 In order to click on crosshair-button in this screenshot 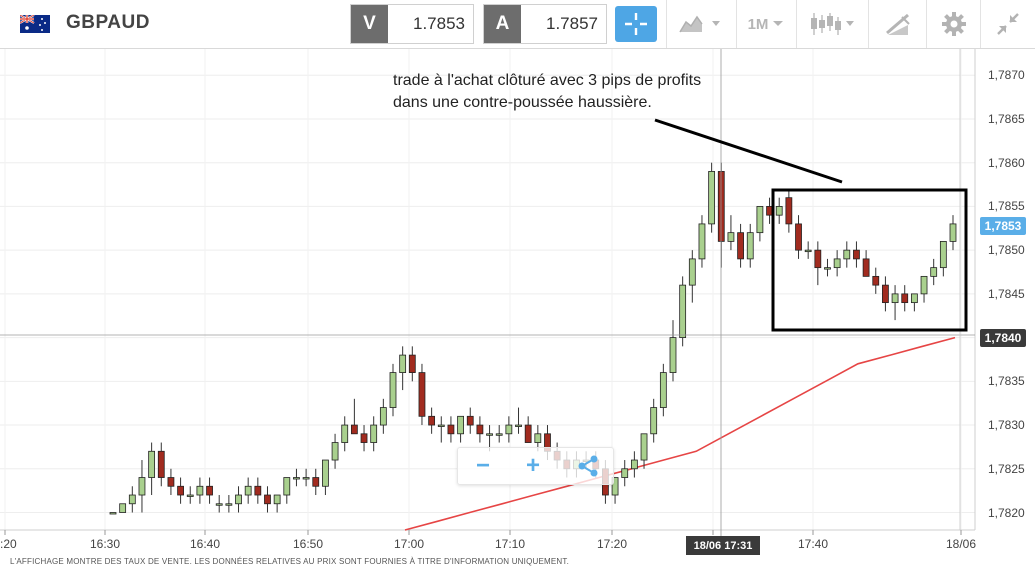, I will do `click(636, 24)`.